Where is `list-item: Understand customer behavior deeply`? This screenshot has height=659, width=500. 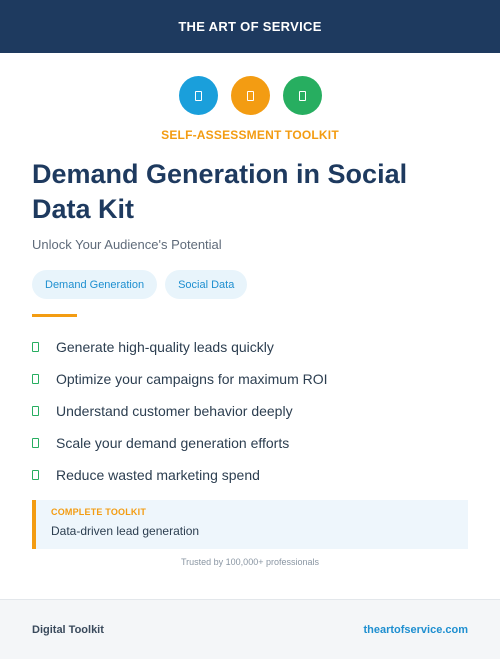 list-item: Understand customer behavior deeply is located at coordinates (180, 411).